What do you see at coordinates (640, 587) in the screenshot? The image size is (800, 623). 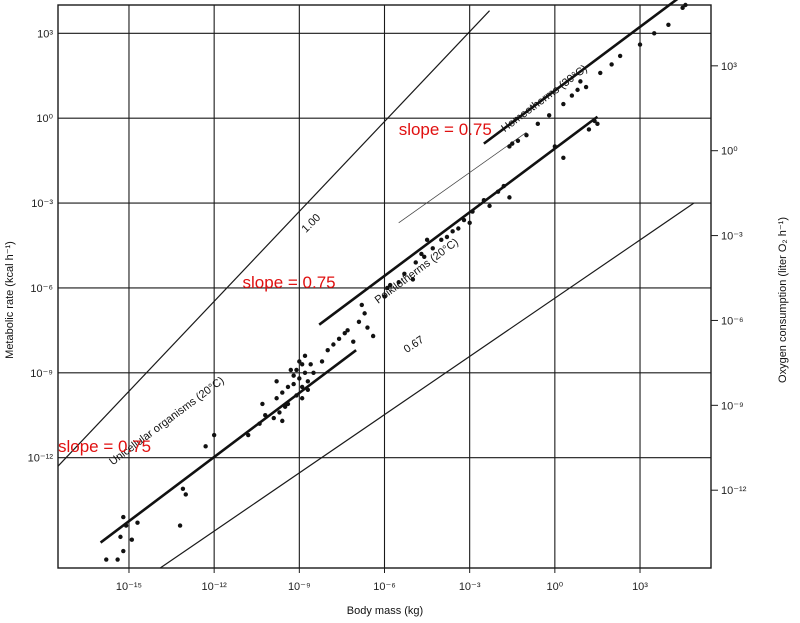 I see `x-tick-label: 10³` at bounding box center [640, 587].